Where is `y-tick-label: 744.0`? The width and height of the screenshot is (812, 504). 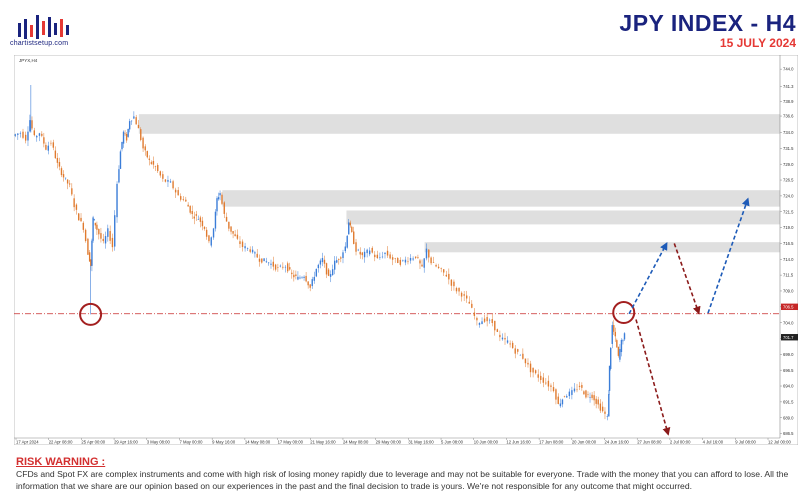 y-tick-label: 744.0 is located at coordinates (788, 69).